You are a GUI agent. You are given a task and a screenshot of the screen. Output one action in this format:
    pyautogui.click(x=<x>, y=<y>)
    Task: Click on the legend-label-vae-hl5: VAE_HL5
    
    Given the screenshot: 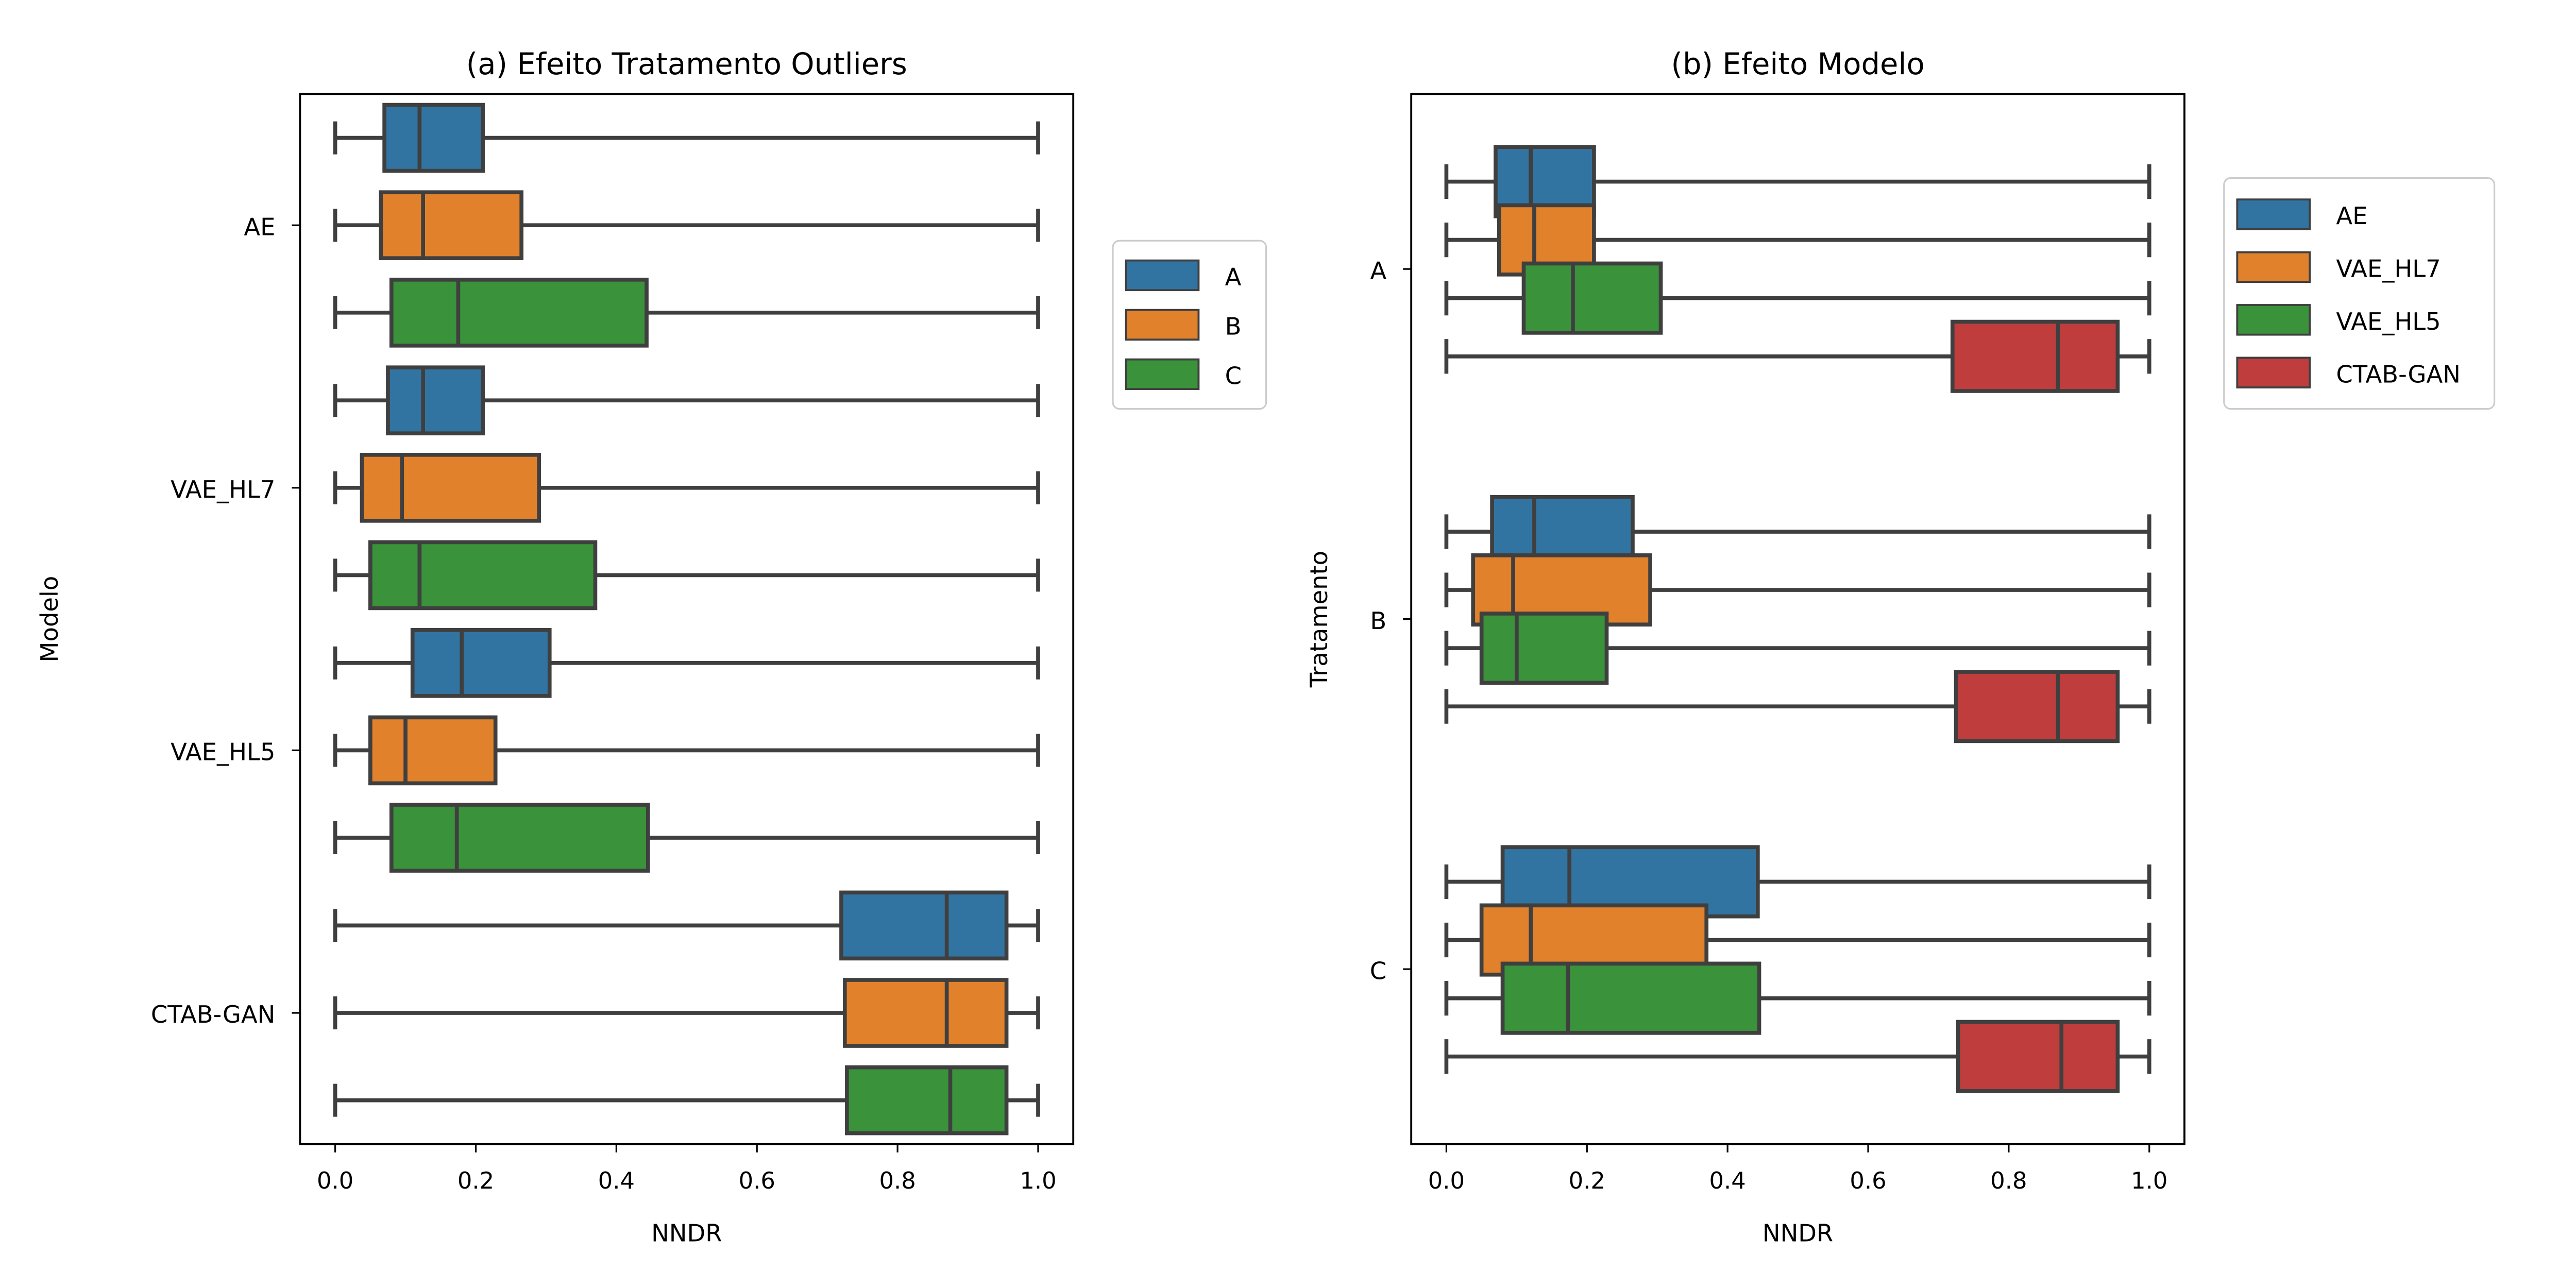 What is the action you would take?
    pyautogui.click(x=2388, y=321)
    